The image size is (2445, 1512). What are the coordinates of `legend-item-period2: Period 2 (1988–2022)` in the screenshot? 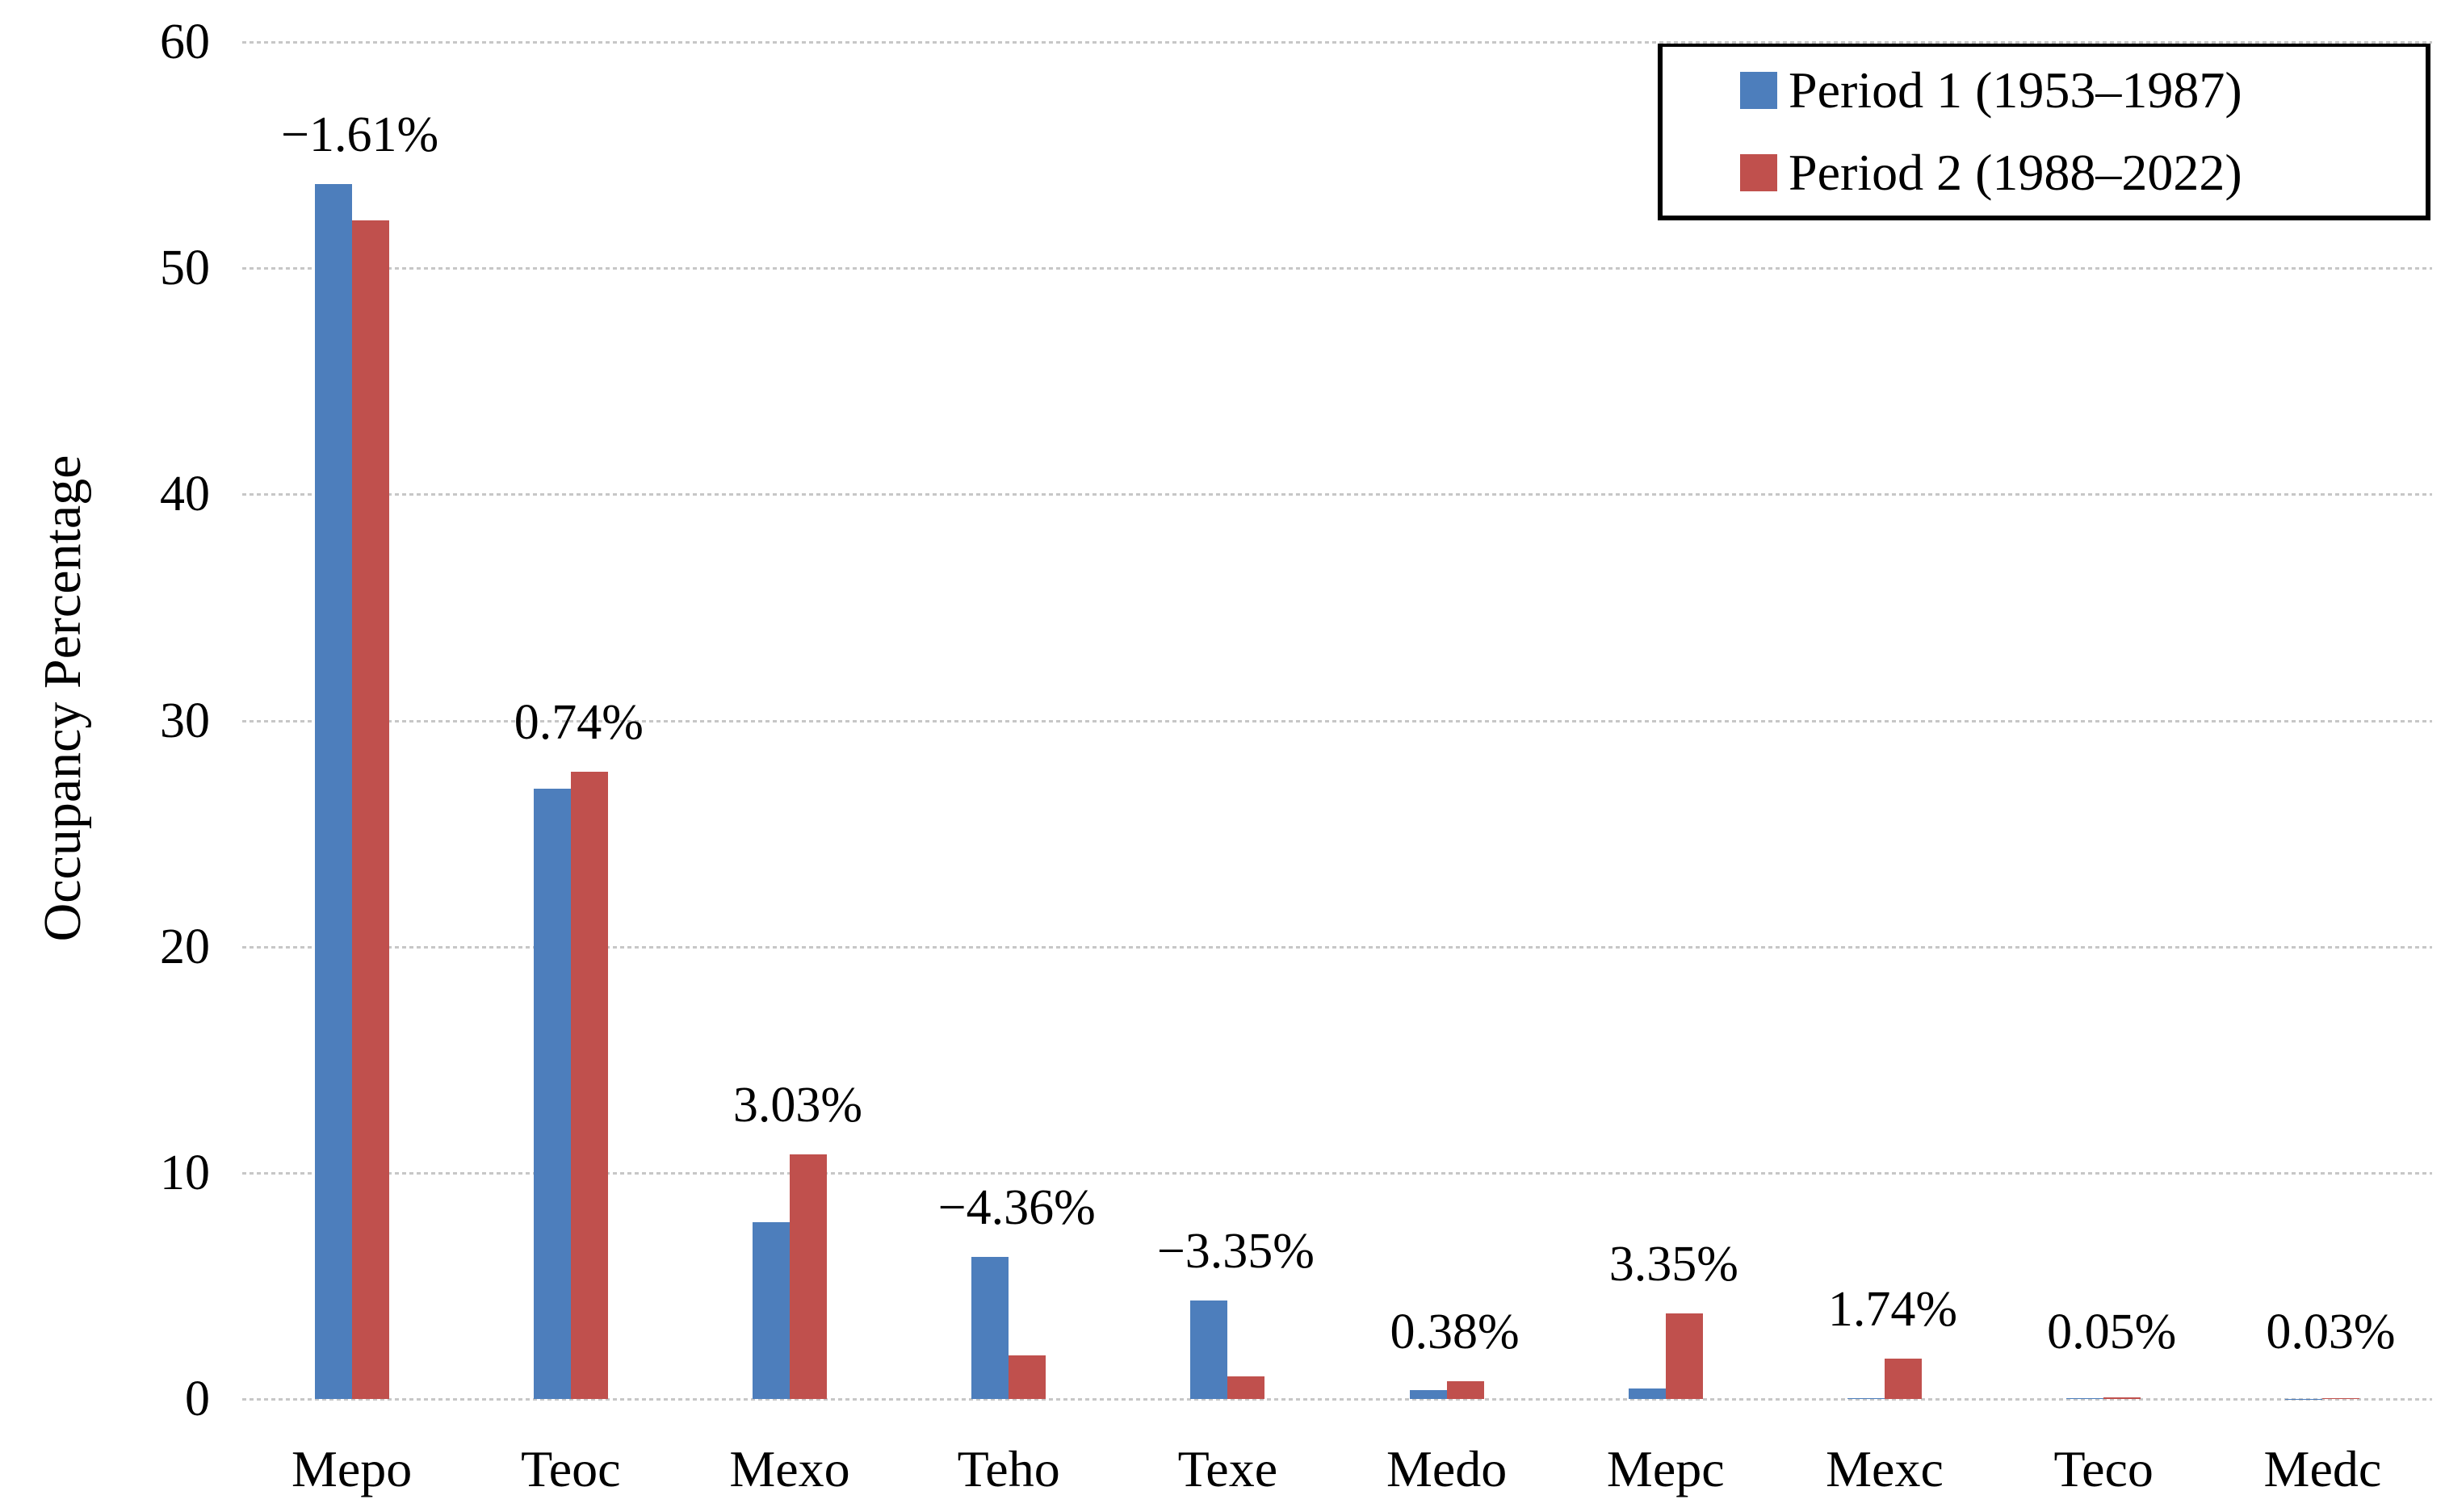 It's located at (2083, 173).